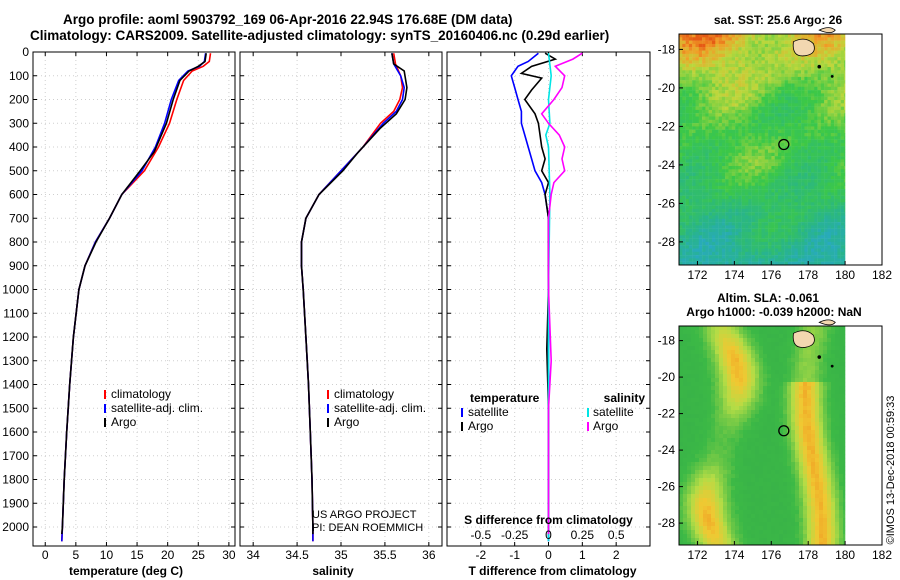 This screenshot has width=900, height=580. What do you see at coordinates (380, 408) in the screenshot?
I see `salinity-legend-label-1: satellite-adj. clim.` at bounding box center [380, 408].